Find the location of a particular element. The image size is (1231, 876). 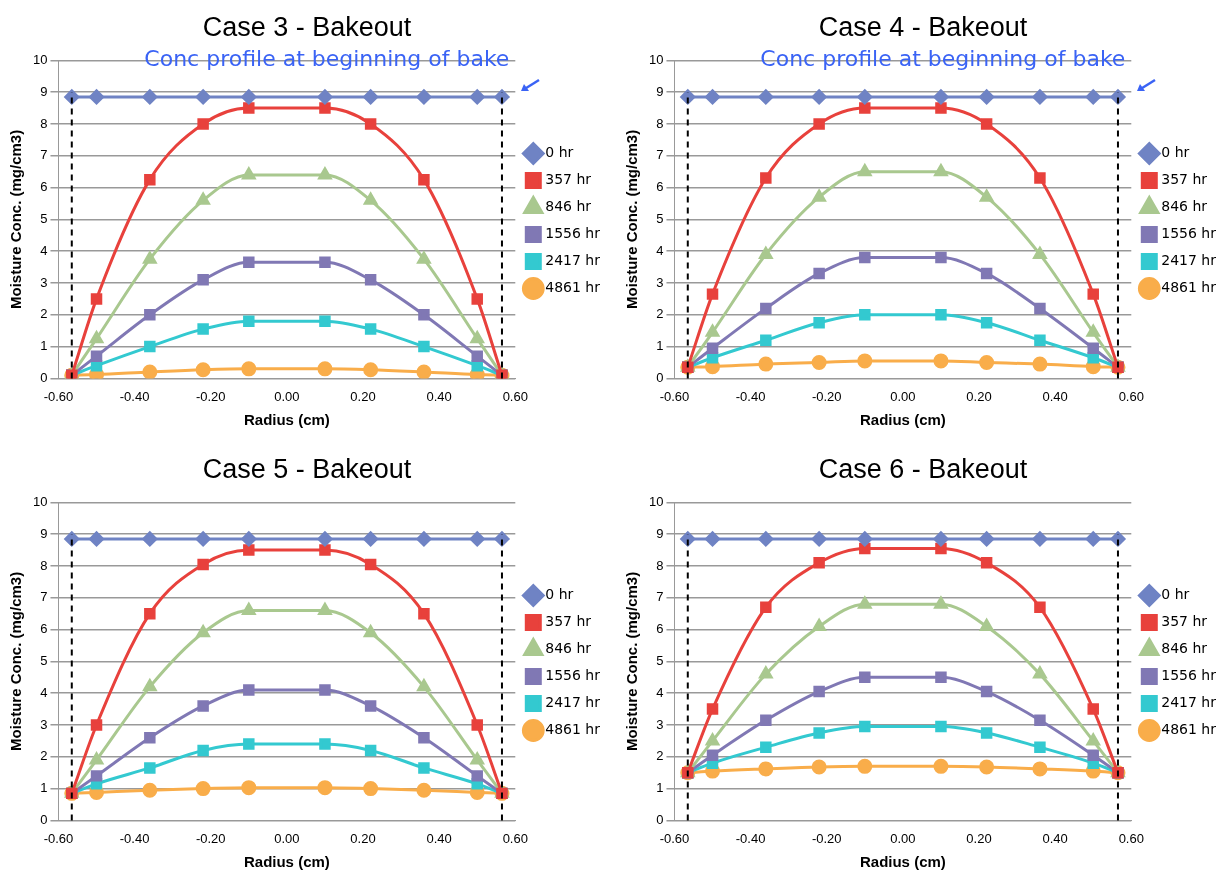

chart-title: Case 5 - Bakeout is located at coordinates (307, 468).